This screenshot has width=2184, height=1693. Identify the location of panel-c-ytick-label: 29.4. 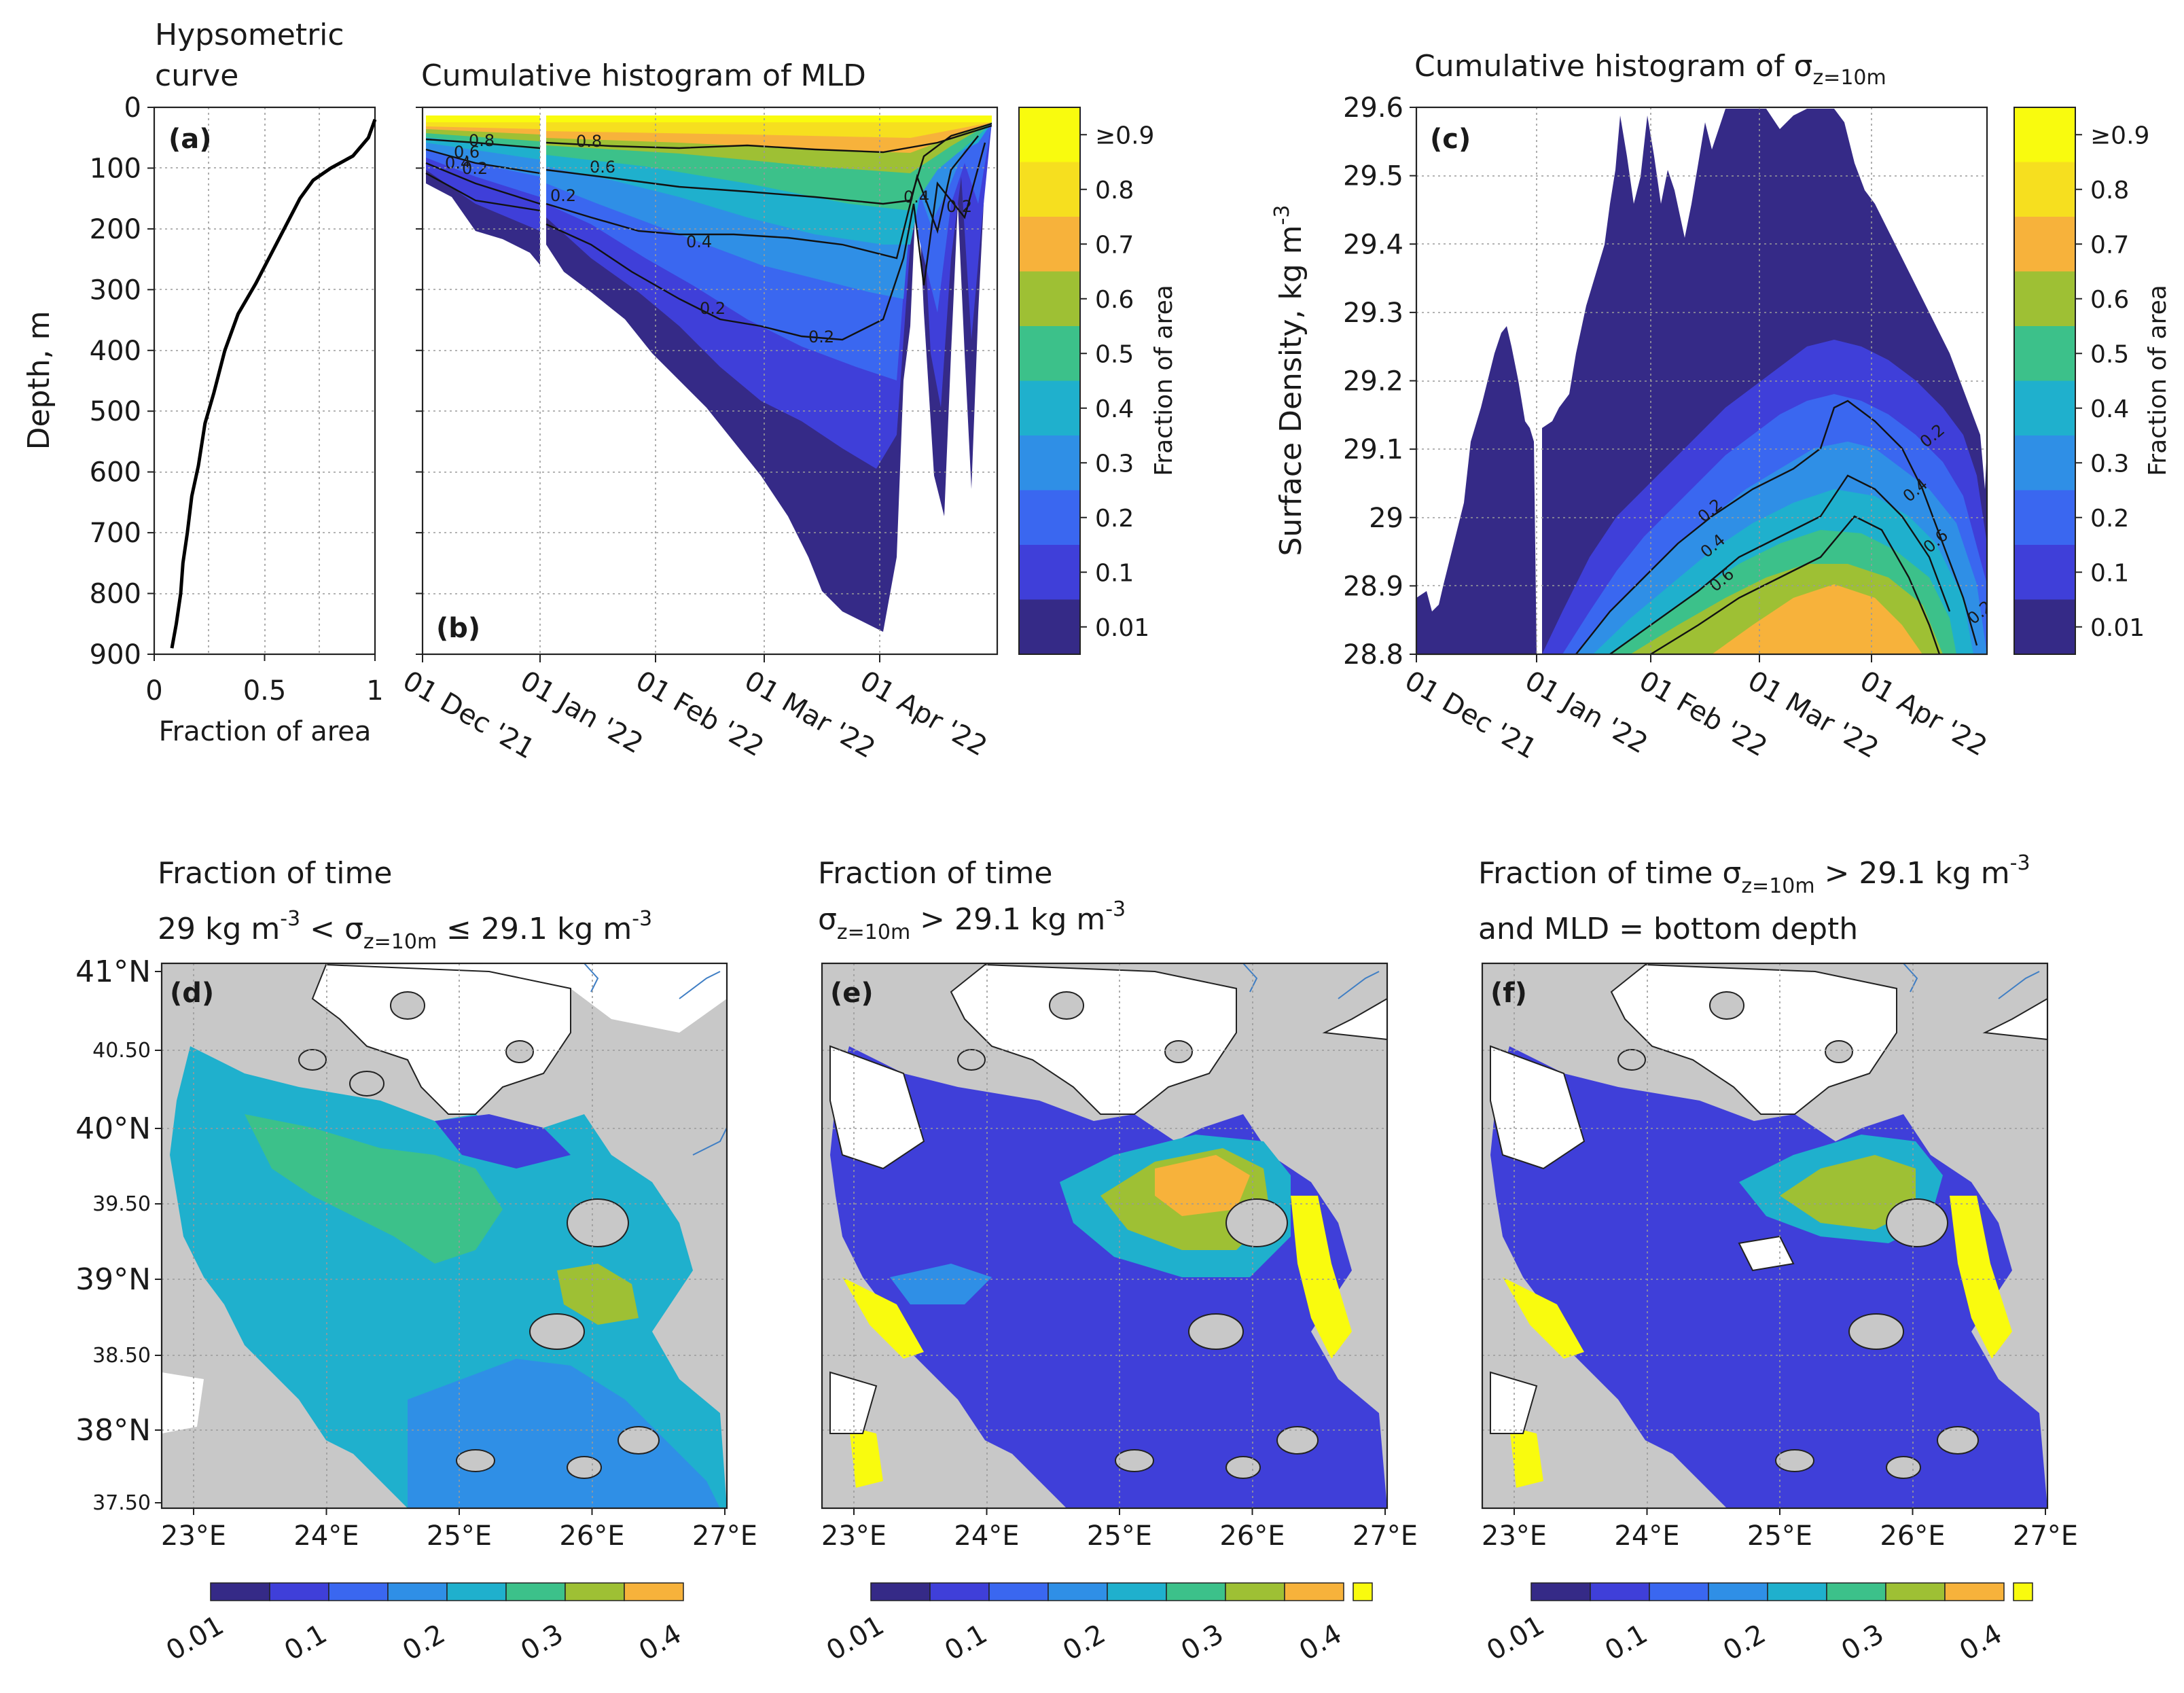
(1373, 244).